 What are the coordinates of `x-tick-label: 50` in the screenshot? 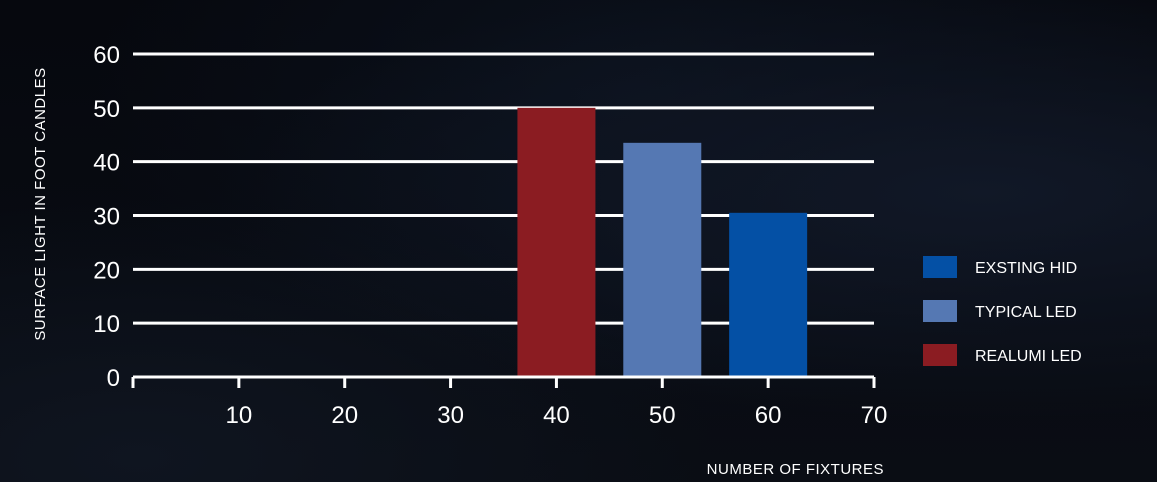 It's located at (662, 415).